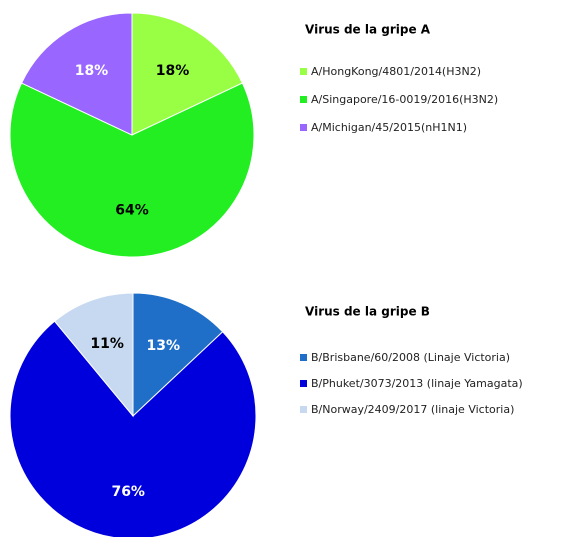 The height and width of the screenshot is (537, 568). I want to click on legend-label: B/Norway/2409/2017 (linaje Victoria), so click(412, 409).